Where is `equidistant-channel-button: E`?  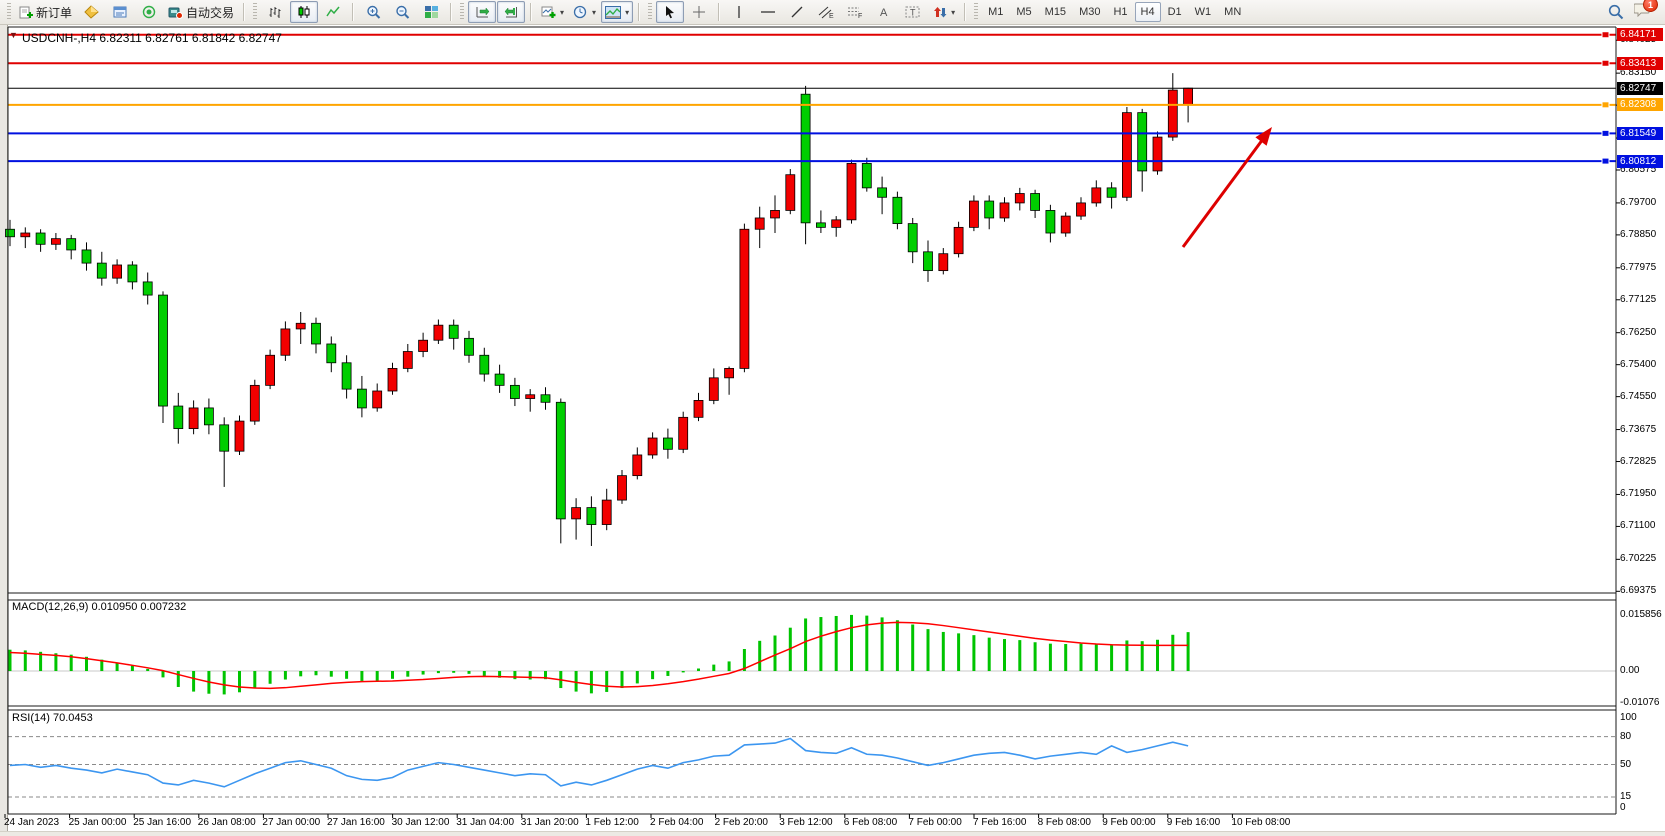
equidistant-channel-button: E is located at coordinates (826, 12).